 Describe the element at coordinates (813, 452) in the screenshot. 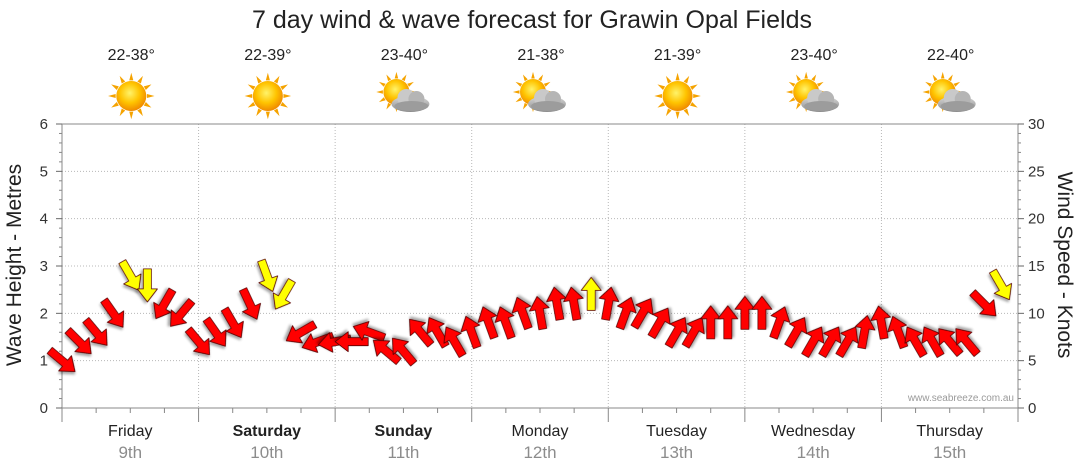

I see `day-date-label: 14th` at that location.